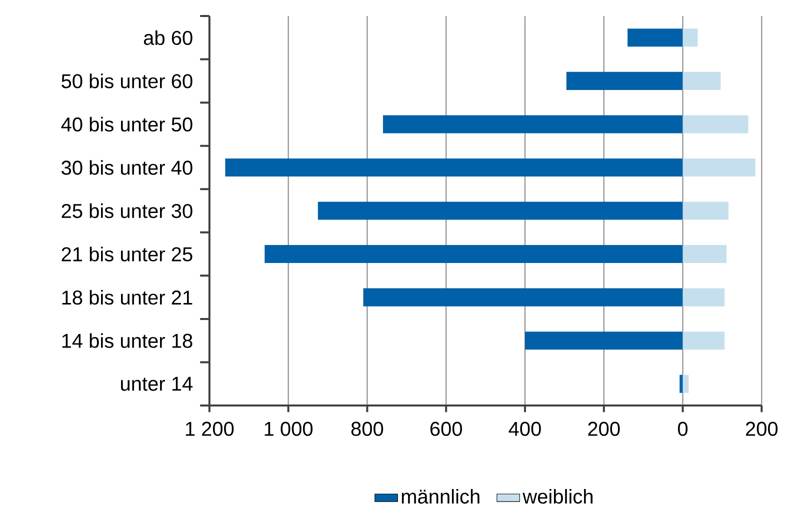 The height and width of the screenshot is (526, 795). Describe the element at coordinates (157, 384) in the screenshot. I see `y-tick-label: unter 14` at that location.